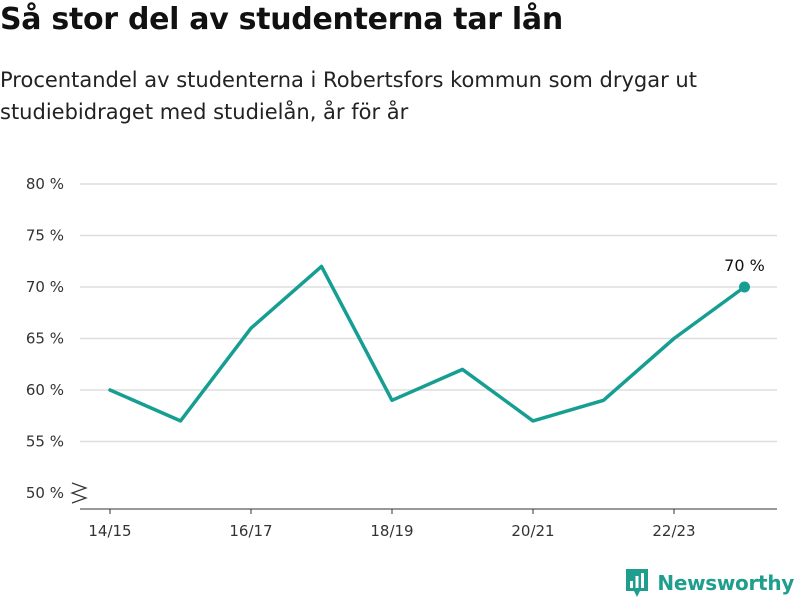 The image size is (800, 600). What do you see at coordinates (744, 287) in the screenshot?
I see `data-point` at bounding box center [744, 287].